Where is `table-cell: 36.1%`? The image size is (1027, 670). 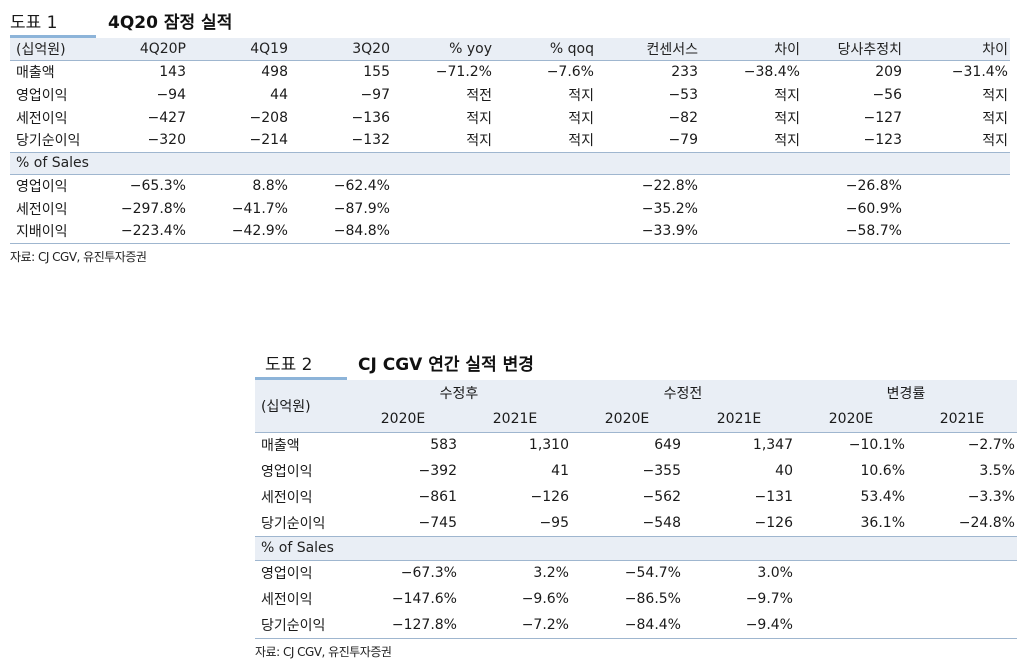
table-cell: 36.1% is located at coordinates (882, 522).